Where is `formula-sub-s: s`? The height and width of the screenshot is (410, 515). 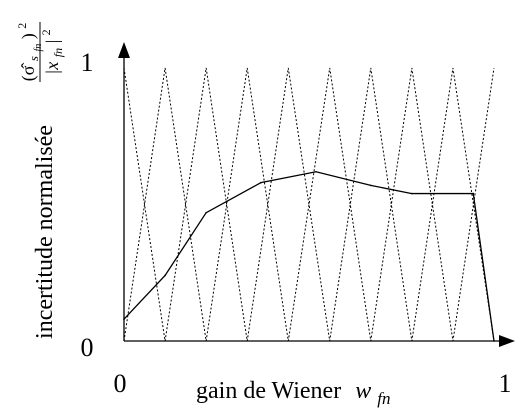 formula-sub-s: s is located at coordinates (33, 58).